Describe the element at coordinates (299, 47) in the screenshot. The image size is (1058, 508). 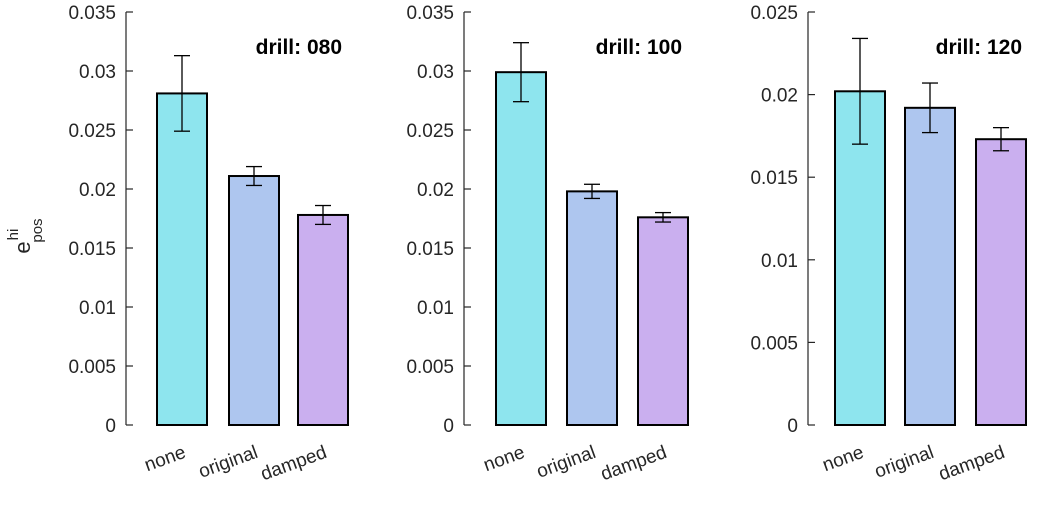
I see `chart-title: drill: 080` at that location.